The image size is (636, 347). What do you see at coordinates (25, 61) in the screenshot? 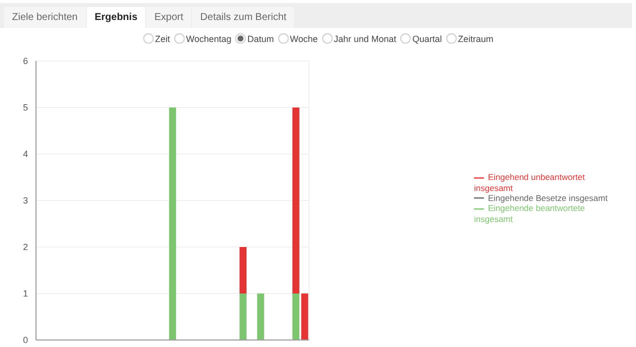
I see `y-tick-label: 6` at bounding box center [25, 61].